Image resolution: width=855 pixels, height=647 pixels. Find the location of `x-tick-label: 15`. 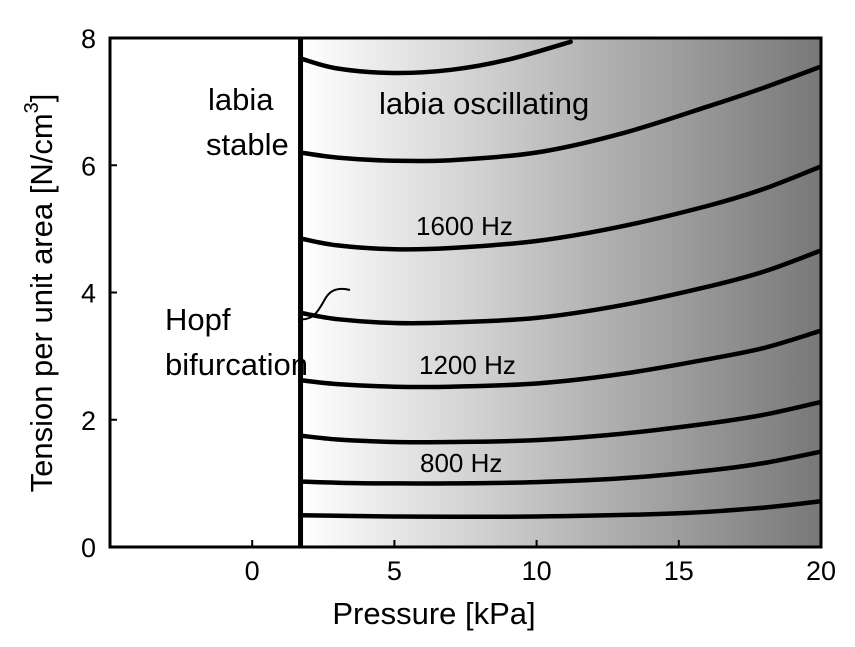

x-tick-label: 15 is located at coordinates (679, 571).